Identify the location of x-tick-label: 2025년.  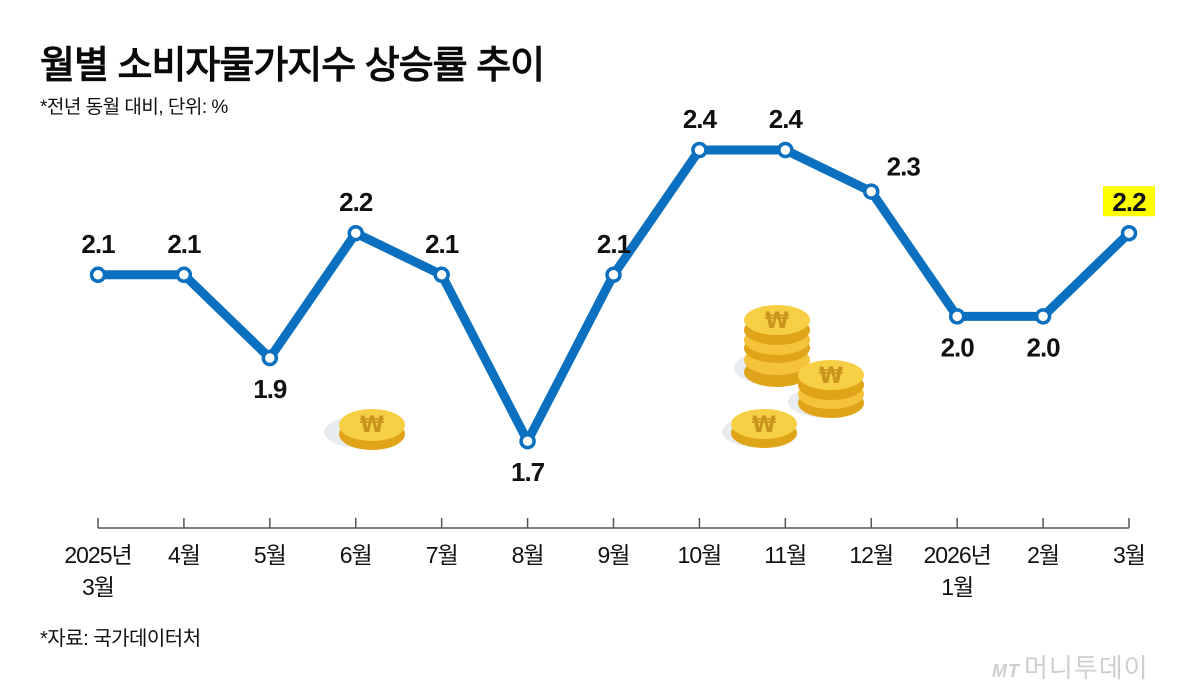
(97, 555).